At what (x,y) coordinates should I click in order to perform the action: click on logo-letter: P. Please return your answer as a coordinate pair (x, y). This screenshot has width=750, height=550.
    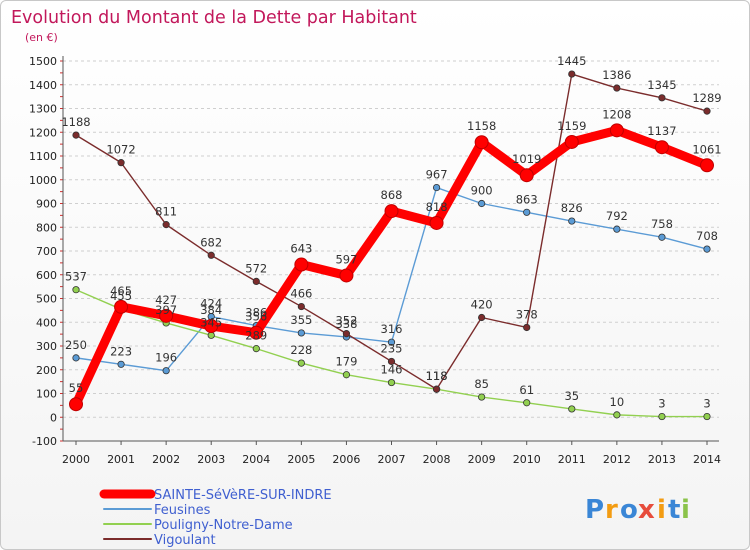
    Looking at the image, I should click on (594, 510).